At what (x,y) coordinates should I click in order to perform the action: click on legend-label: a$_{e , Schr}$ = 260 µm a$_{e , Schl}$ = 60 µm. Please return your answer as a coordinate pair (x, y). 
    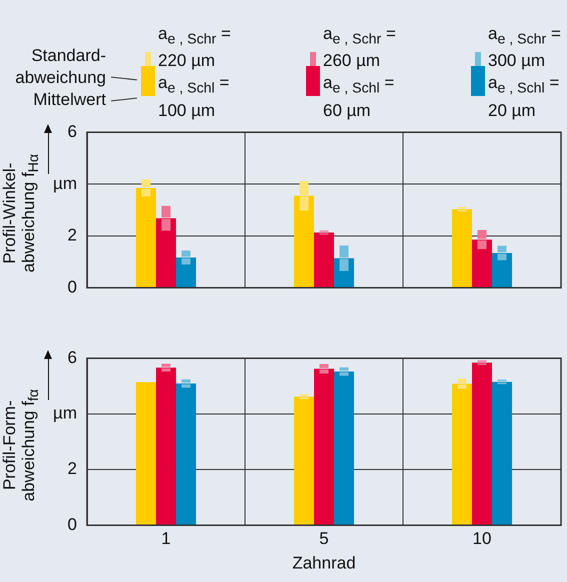
    Looking at the image, I should click on (359, 72).